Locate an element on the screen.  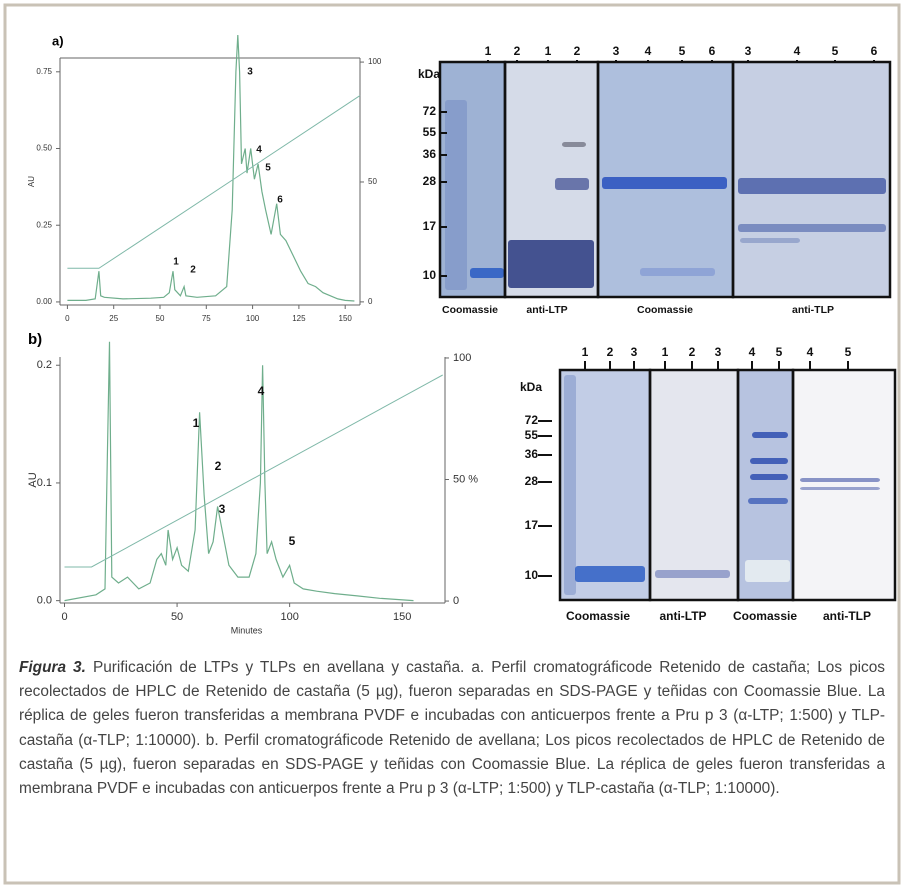
x-tick-label: 25 is located at coordinates (113, 318).